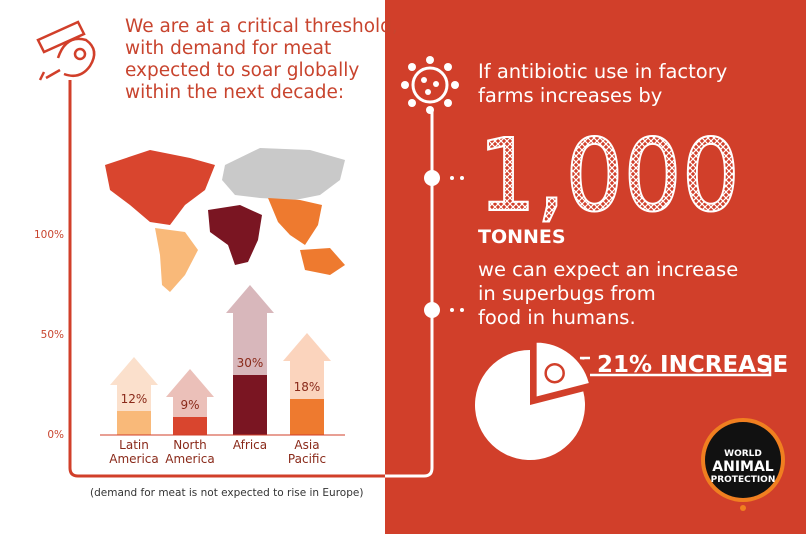 Image resolution: width=806 pixels, height=534 pixels. What do you see at coordinates (250, 445) in the screenshot?
I see `x-tick-label: Africa` at bounding box center [250, 445].